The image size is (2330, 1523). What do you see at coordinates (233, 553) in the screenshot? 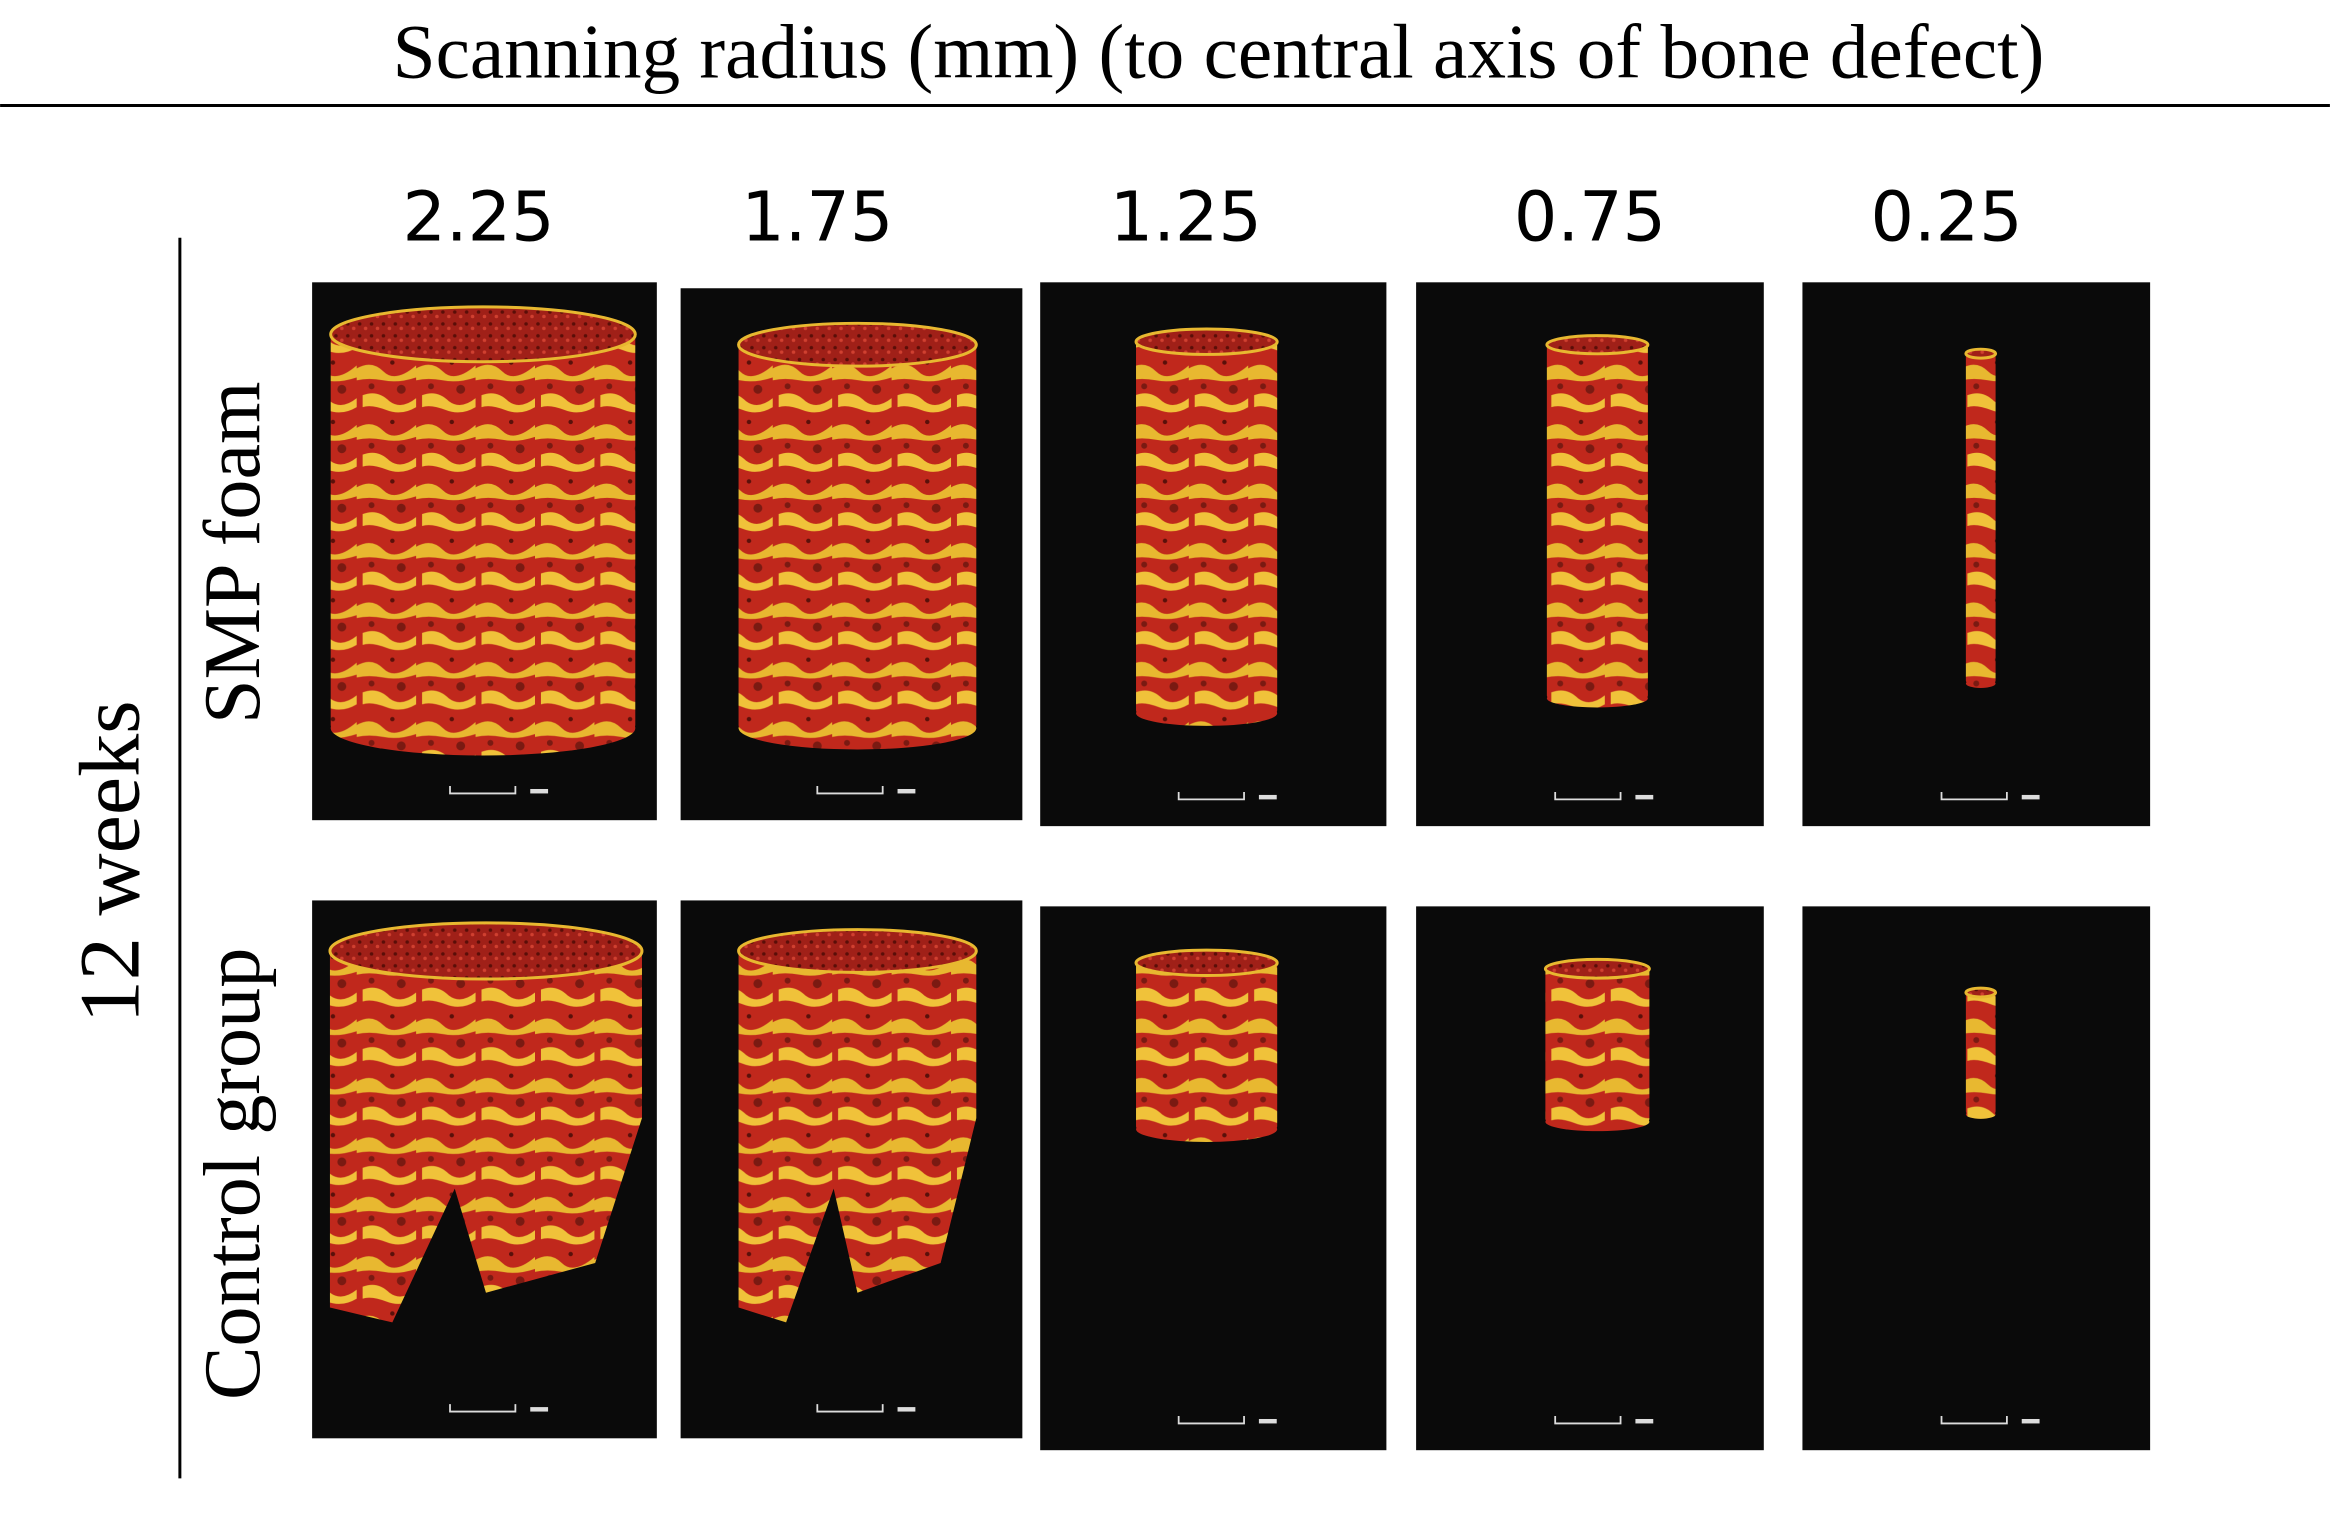
I see `row-label: SMP foam` at bounding box center [233, 553].